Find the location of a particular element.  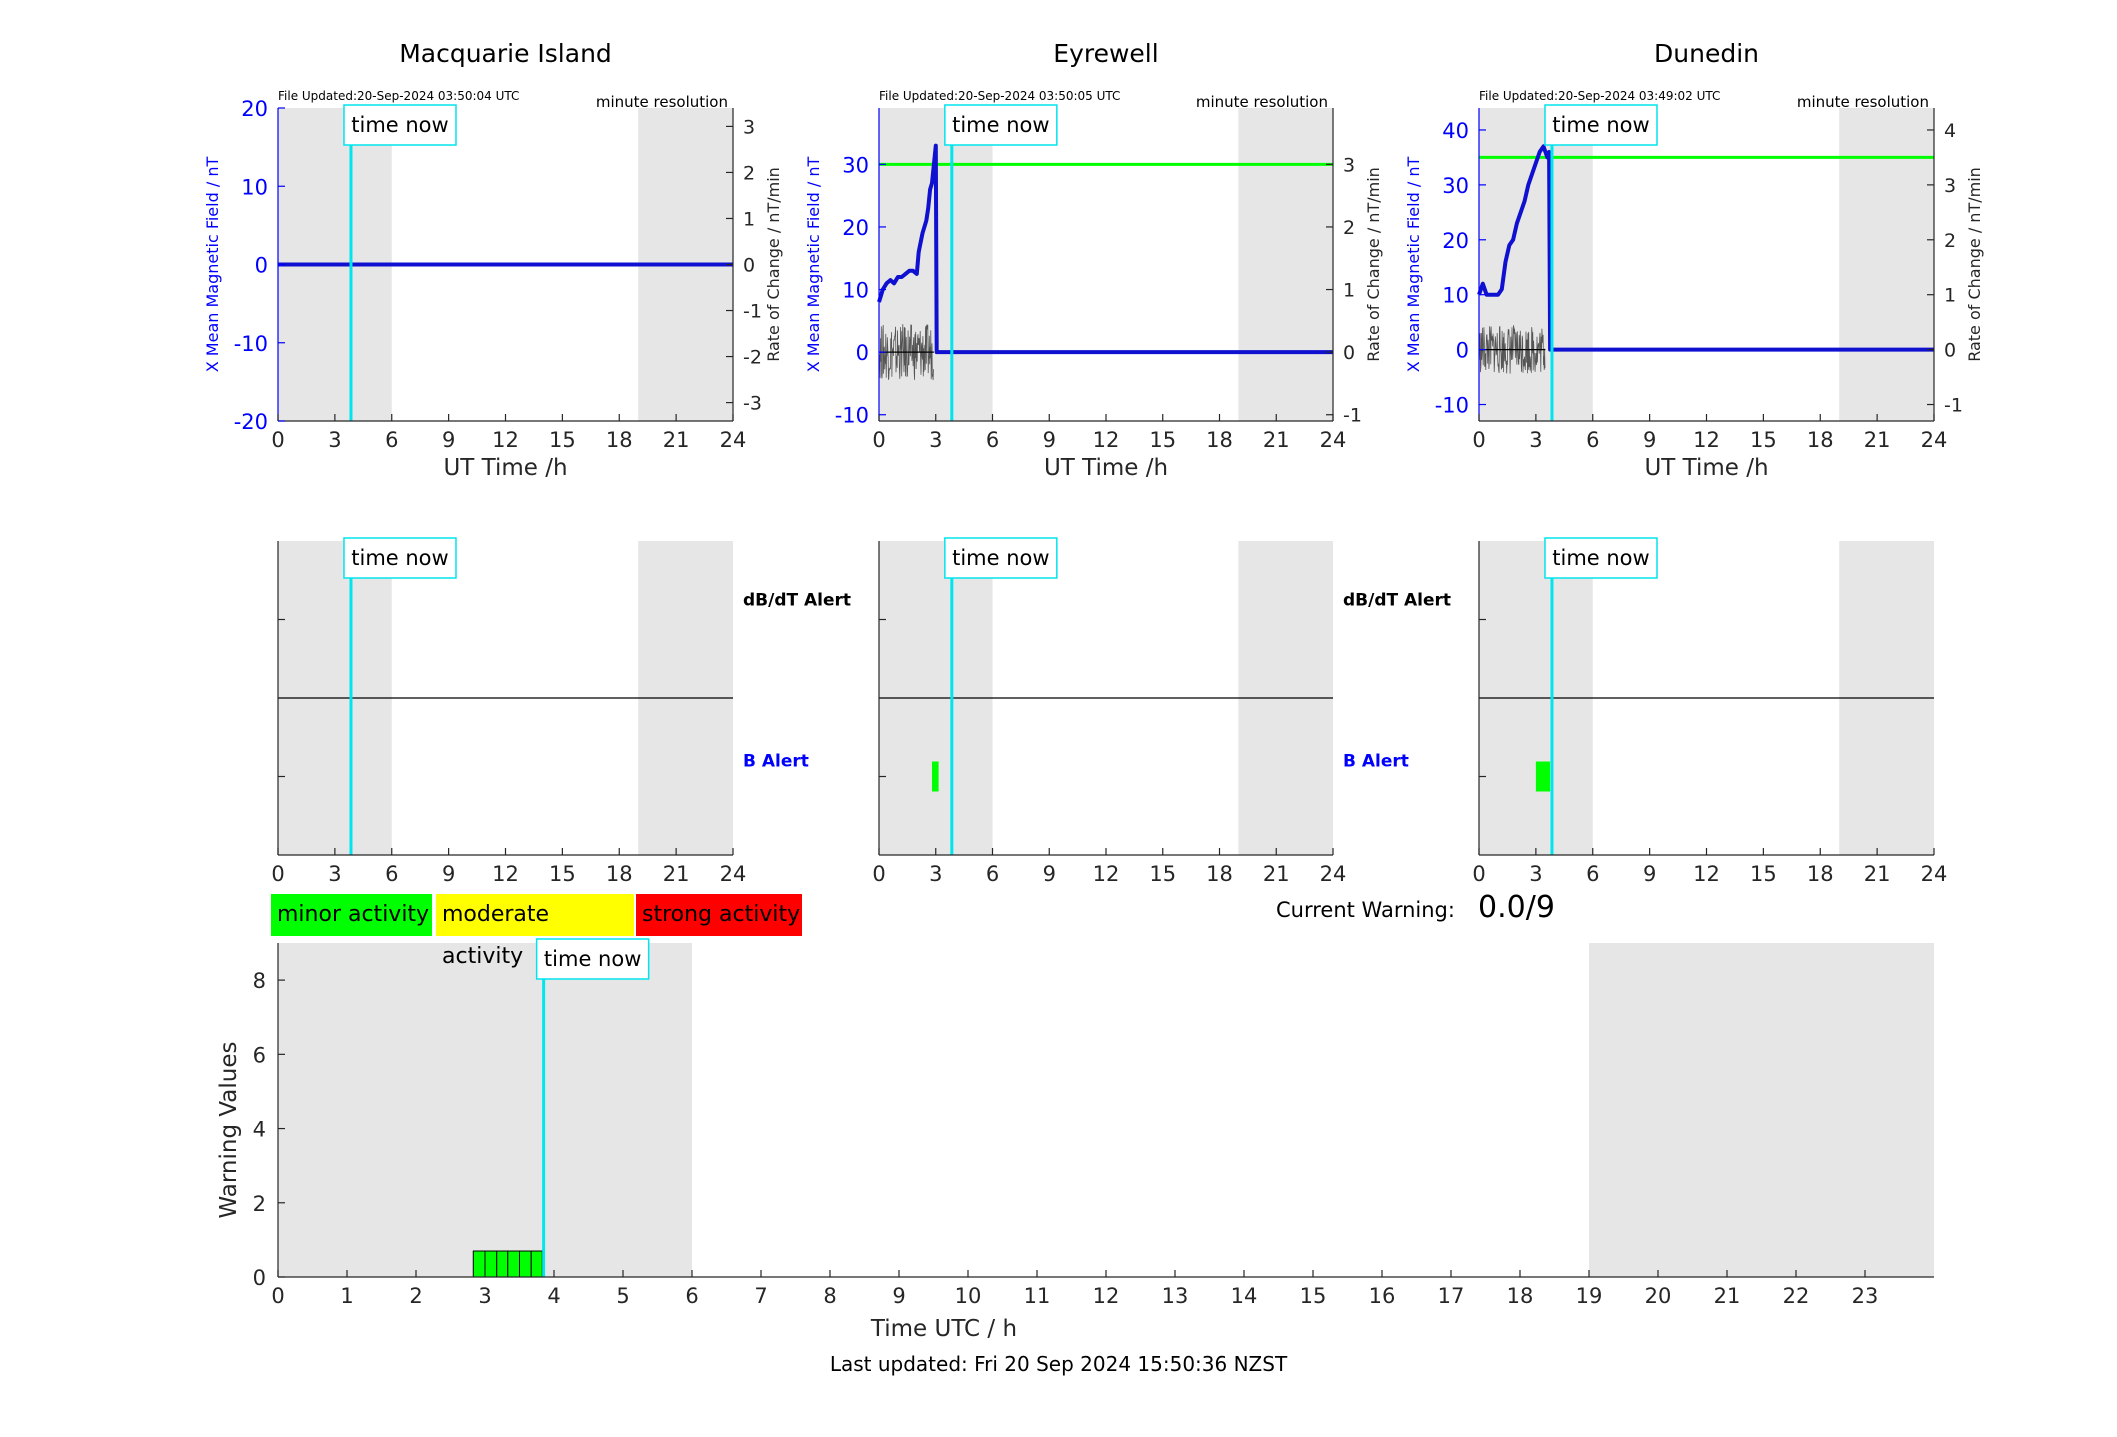

alert-chart-1: time now 0 3 6 9 12 15 18 21 24 dB/dT Alert B Alert is located at coordinates (561, 711).